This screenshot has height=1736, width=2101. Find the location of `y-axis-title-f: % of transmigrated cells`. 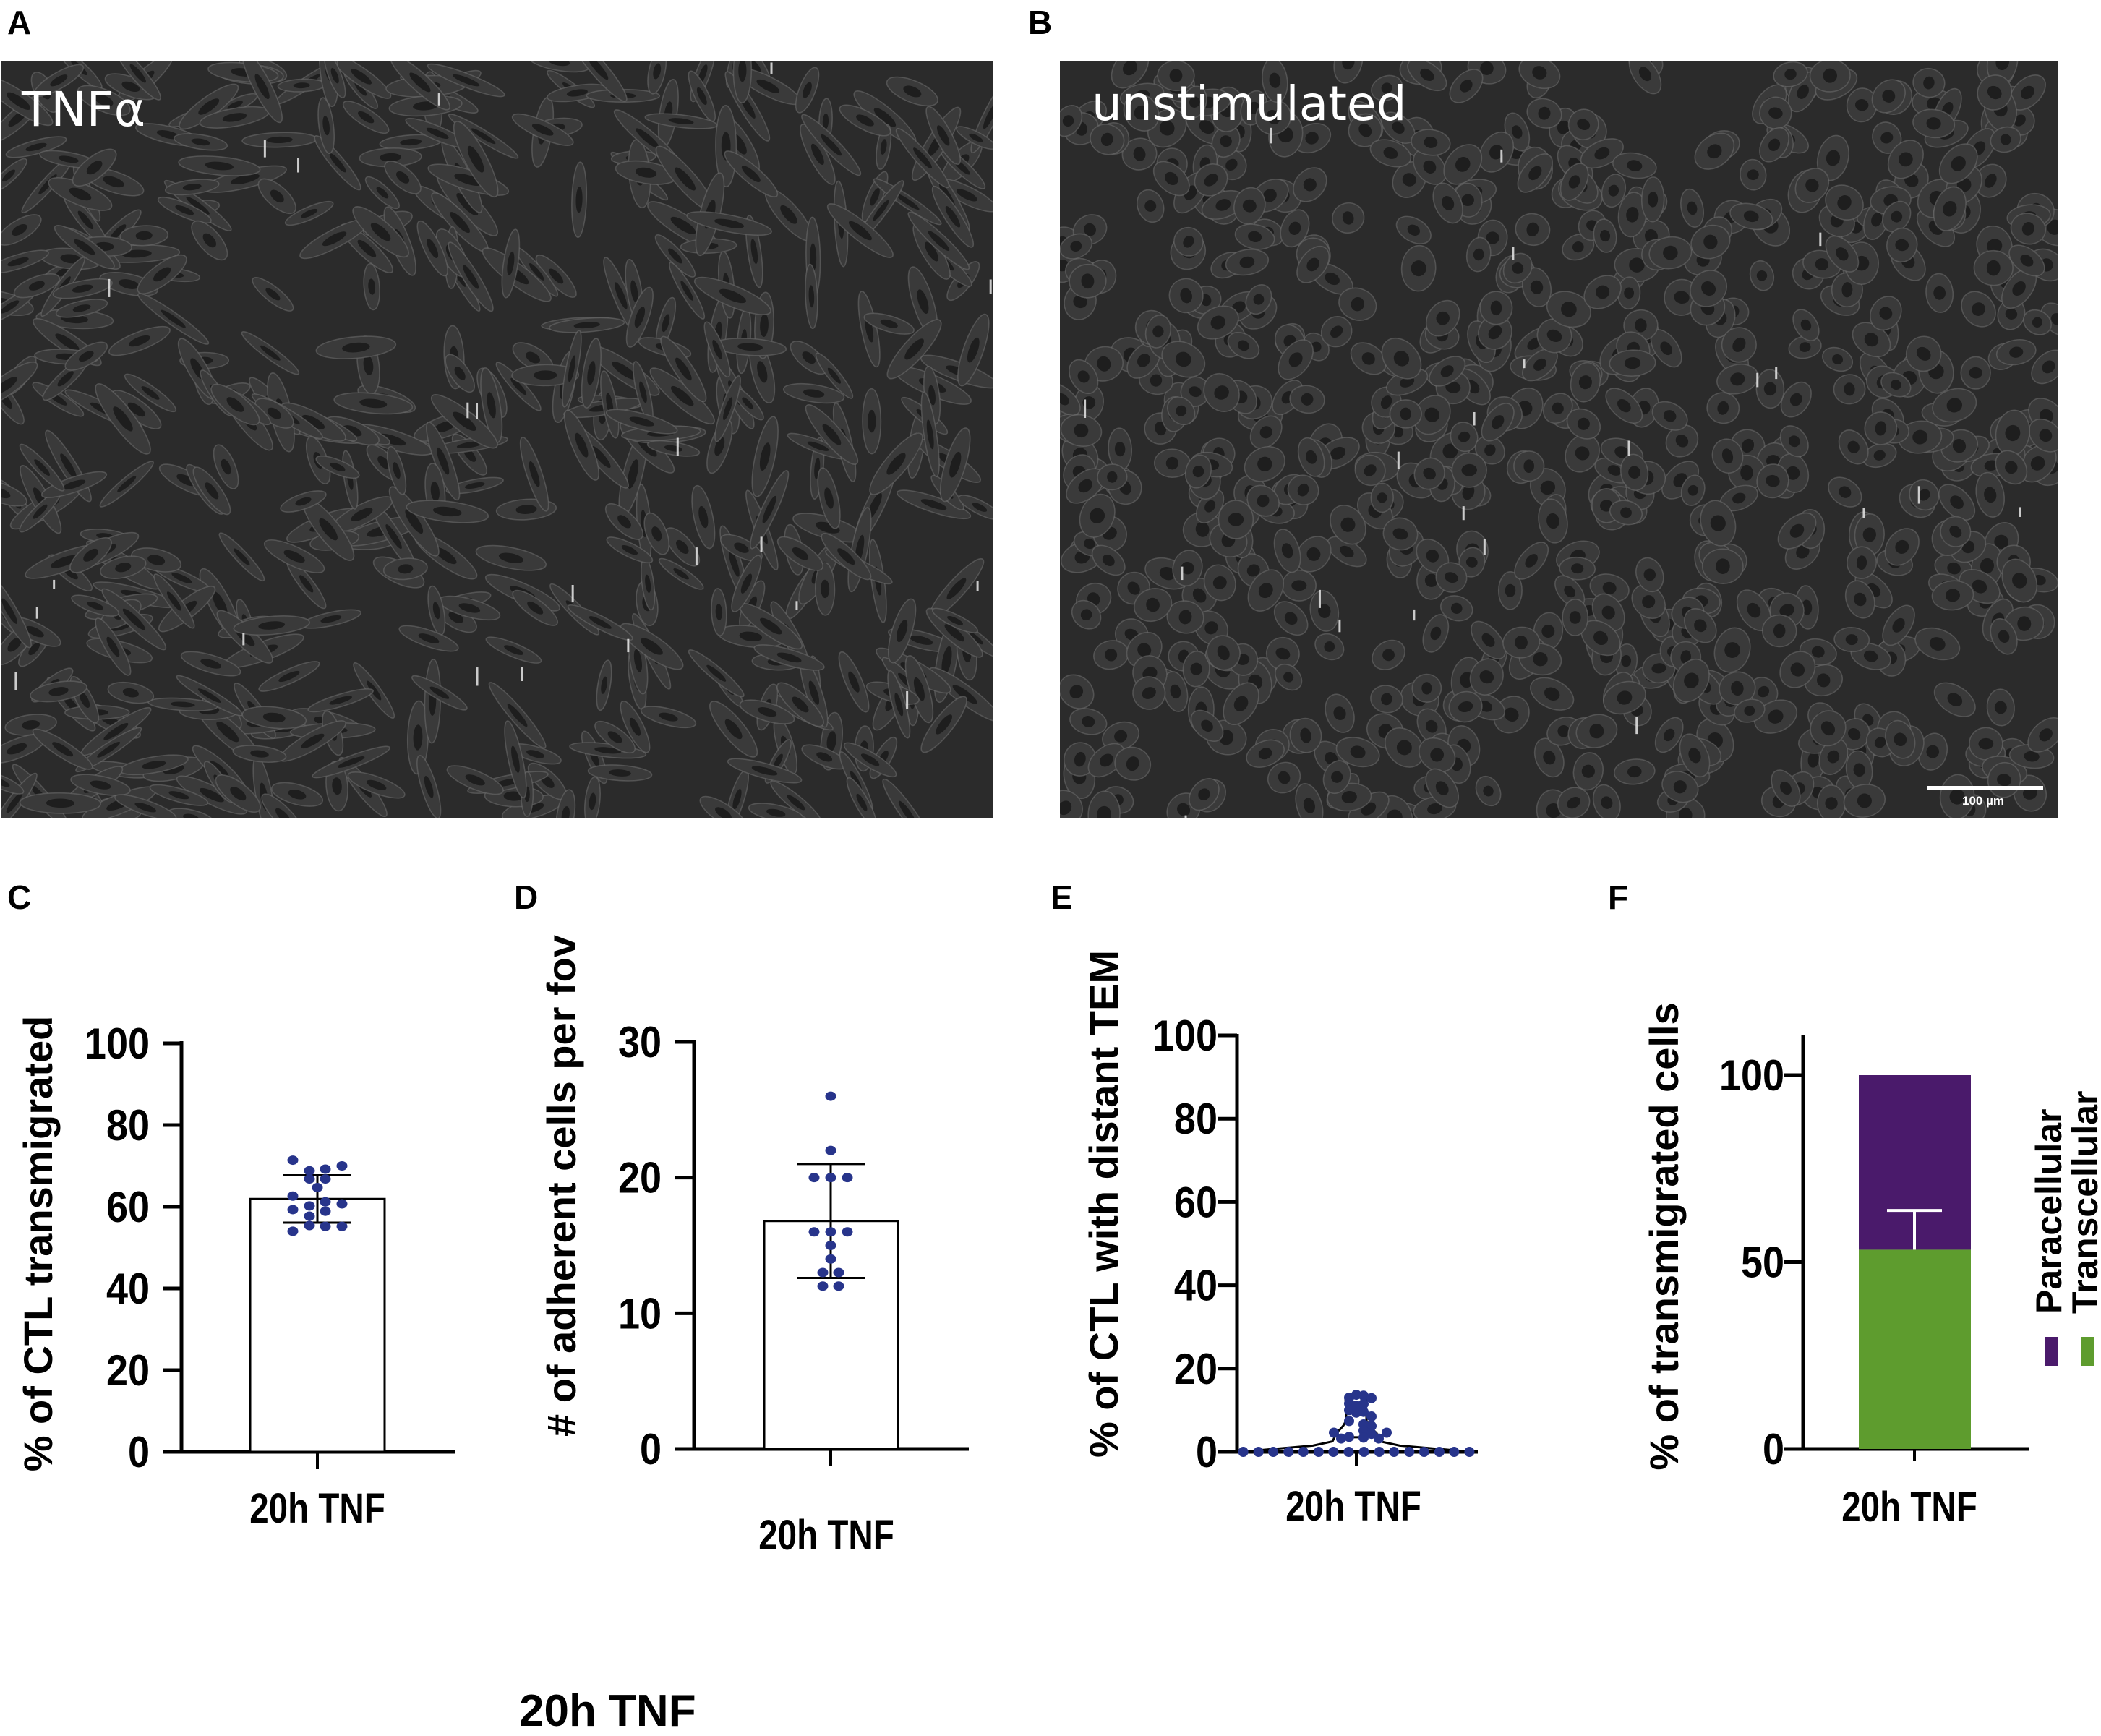

y-axis-title-f: % of transmigrated cells is located at coordinates (1664, 1236).